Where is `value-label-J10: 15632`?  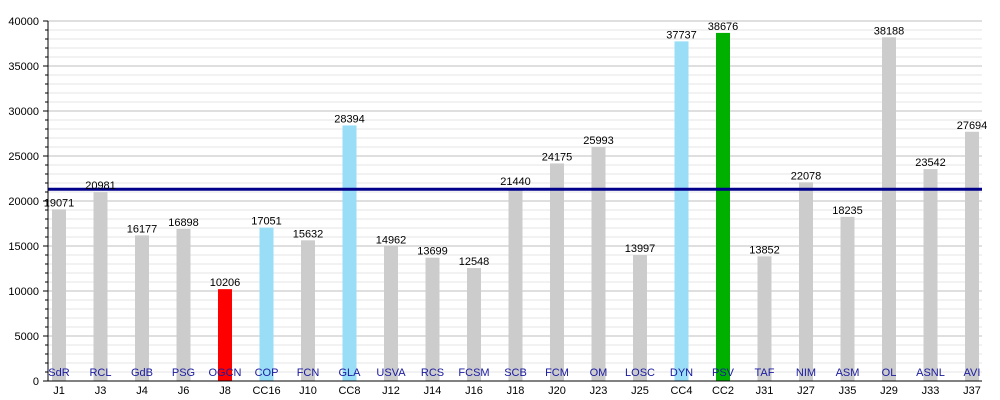 value-label-J10: 15632 is located at coordinates (308, 234).